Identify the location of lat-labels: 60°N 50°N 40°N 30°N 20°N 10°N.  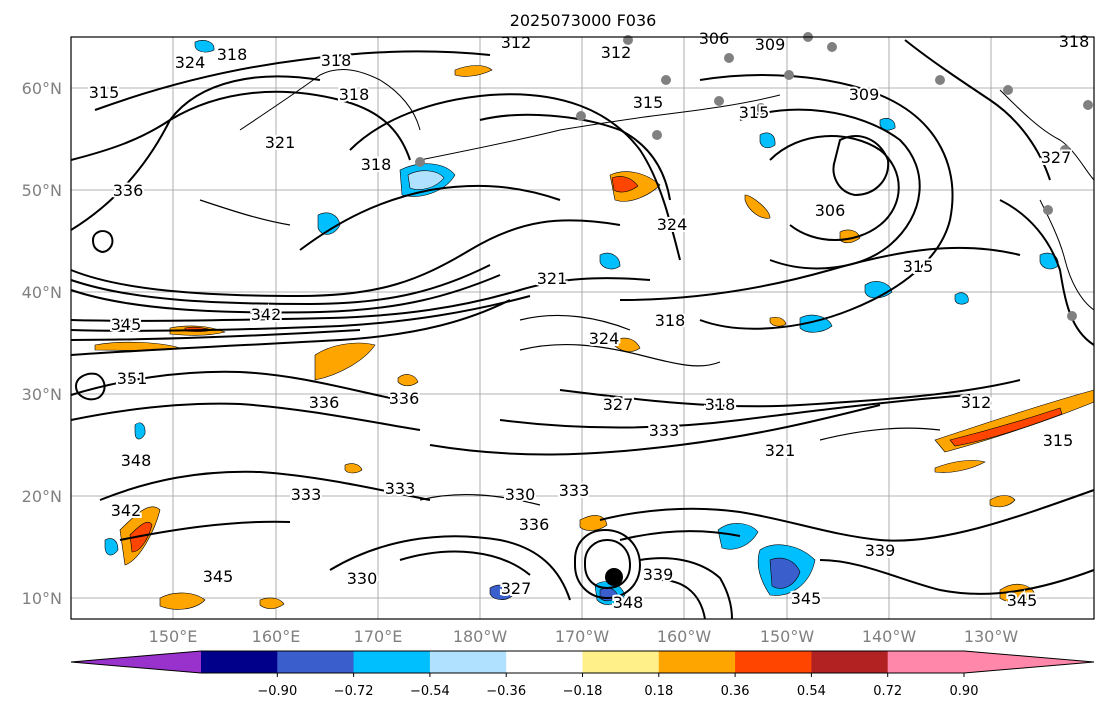
(42, 343).